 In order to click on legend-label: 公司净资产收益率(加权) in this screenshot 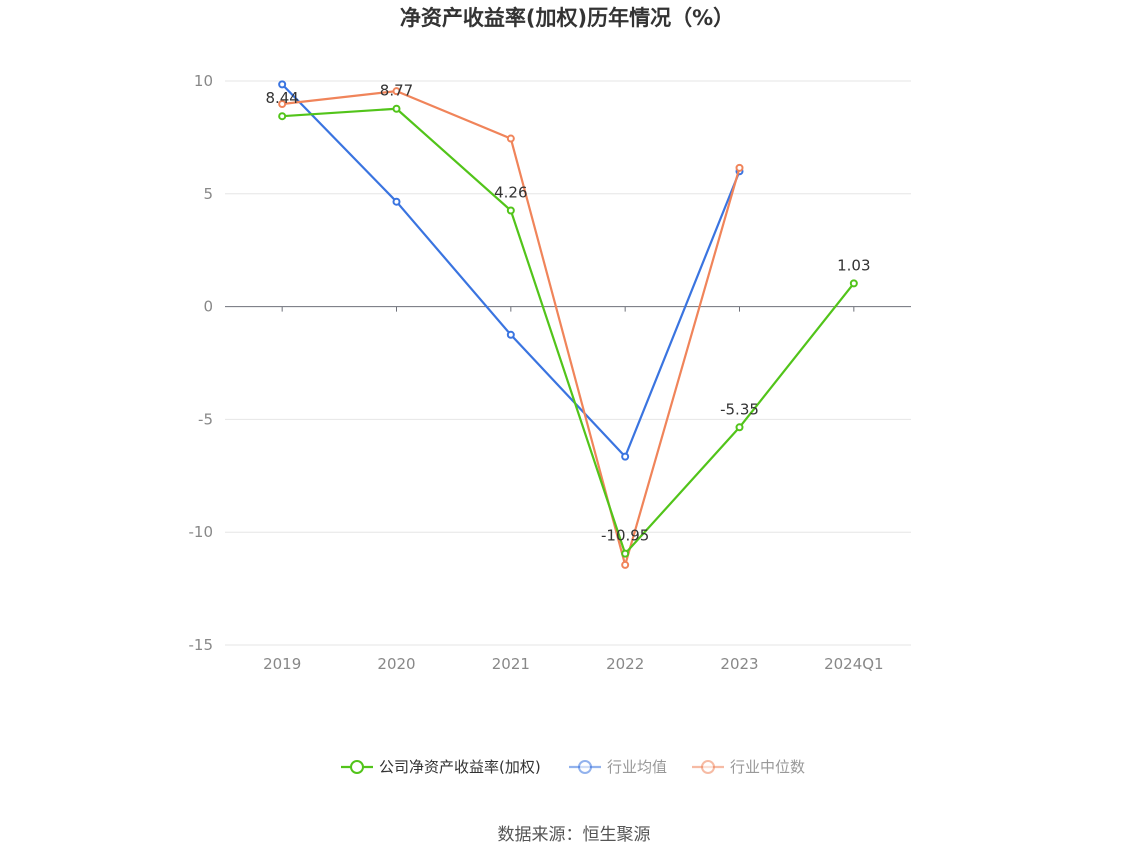, I will do `click(460, 767)`.